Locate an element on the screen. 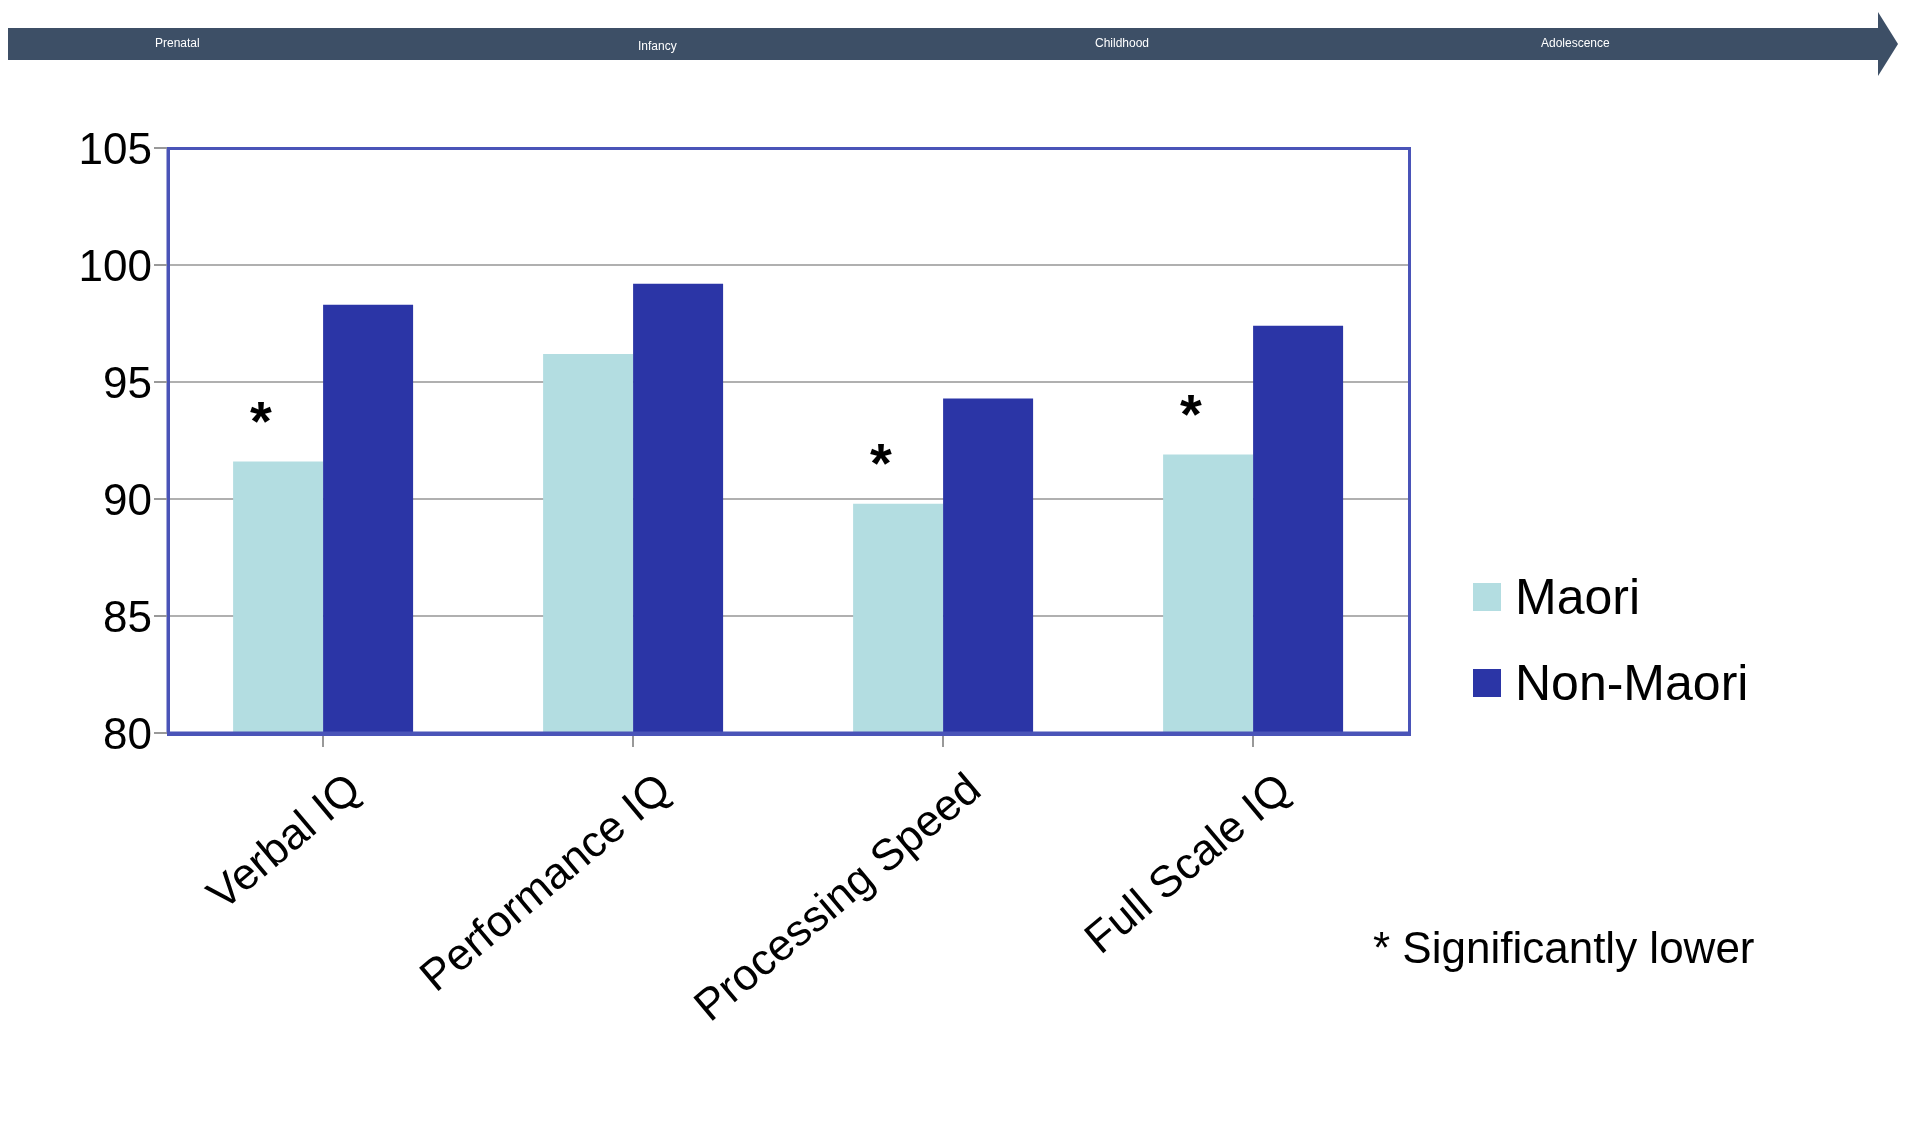 This screenshot has height=1125, width=1905. legend-label: Maori is located at coordinates (1578, 597).